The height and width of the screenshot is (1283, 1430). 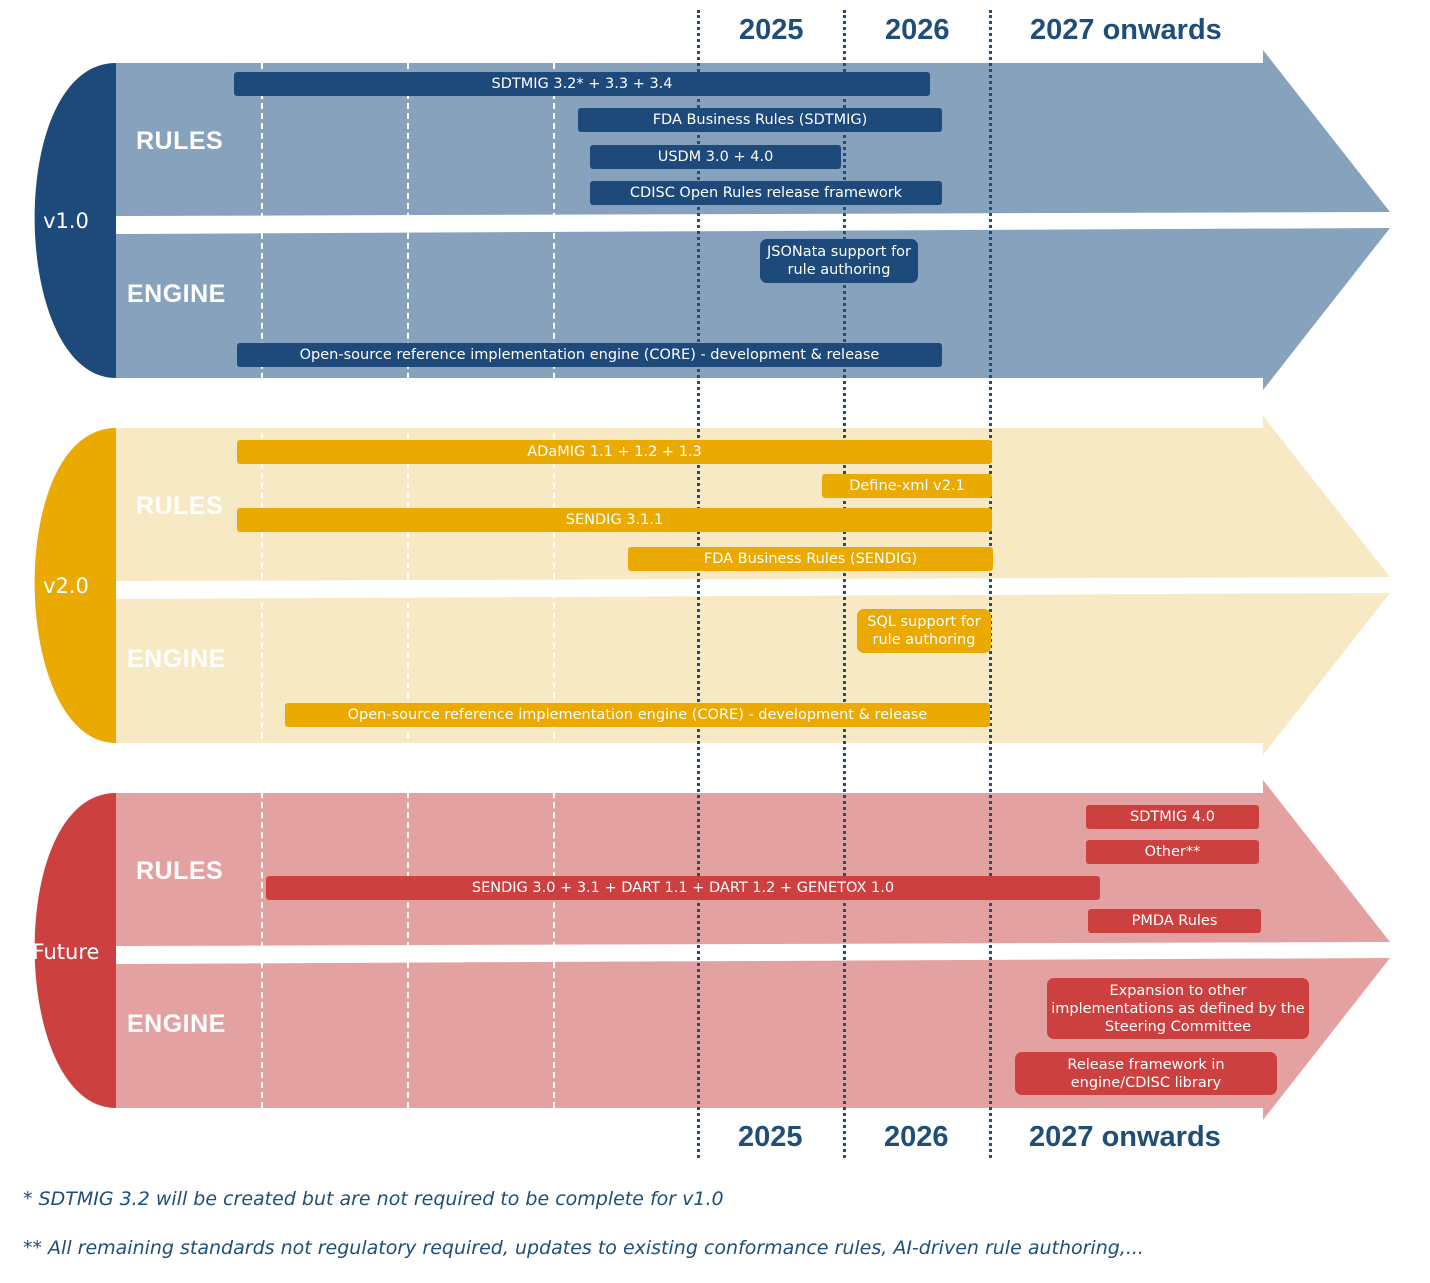 I want to click on v2-engine-label: ENGINE, so click(x=176, y=659).